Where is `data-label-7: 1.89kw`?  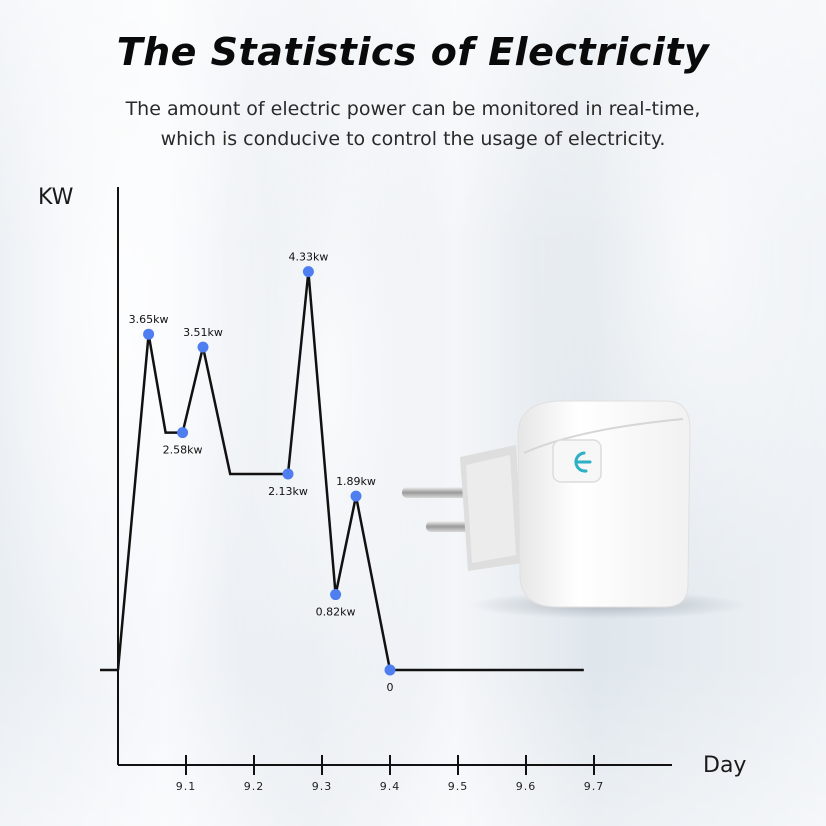
data-label-7: 1.89kw is located at coordinates (356, 481).